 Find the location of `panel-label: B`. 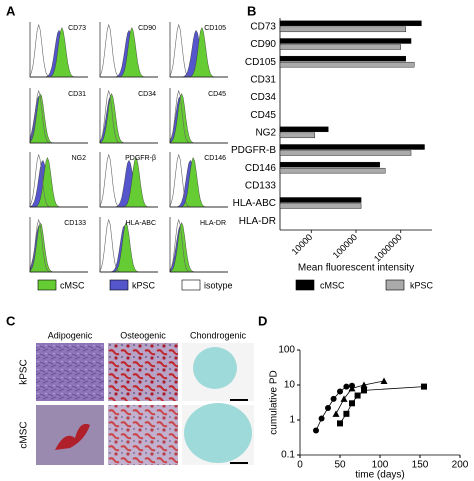

panel-label: B is located at coordinates (251, 10).